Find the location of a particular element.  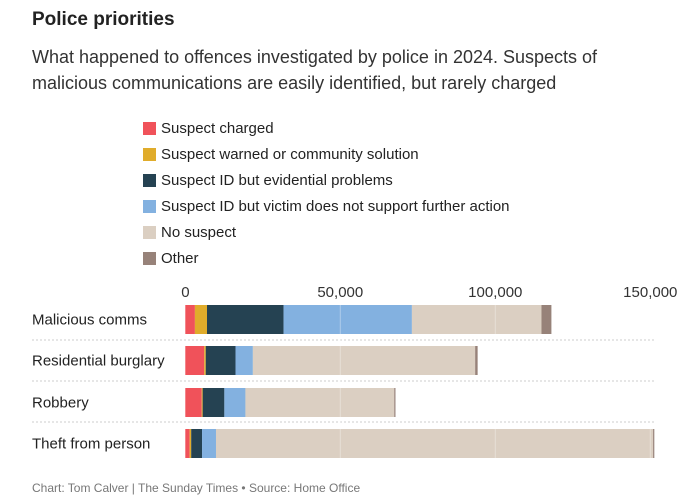

x-tick-label: 150,000 is located at coordinates (650, 292).